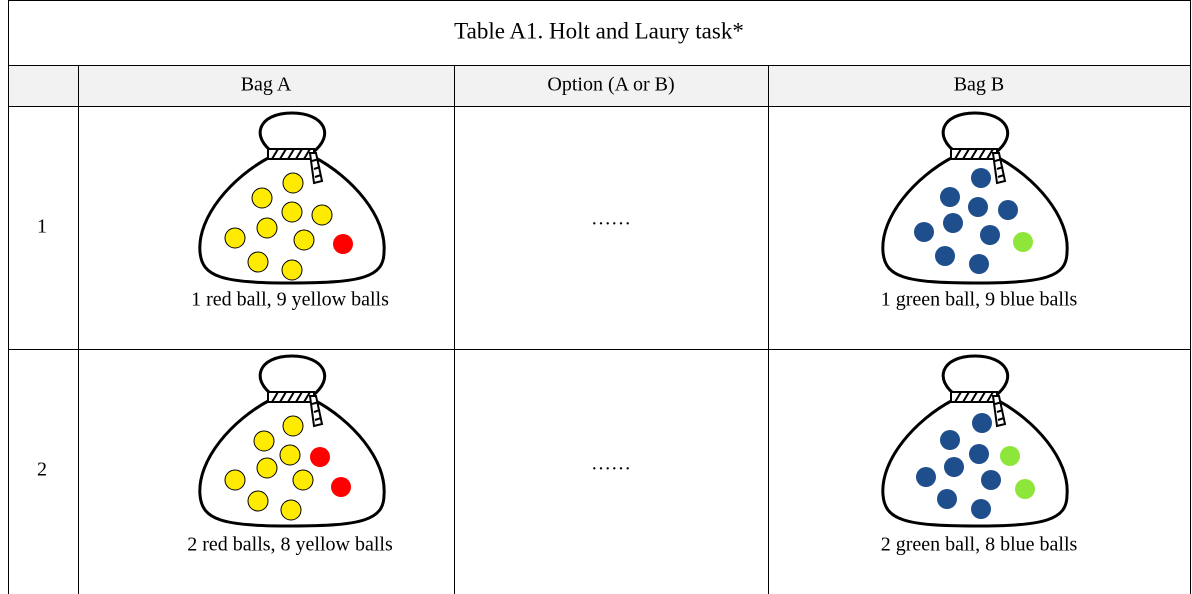  I want to click on bag-caption: 2 green ball, 8 blue balls, so click(979, 545).